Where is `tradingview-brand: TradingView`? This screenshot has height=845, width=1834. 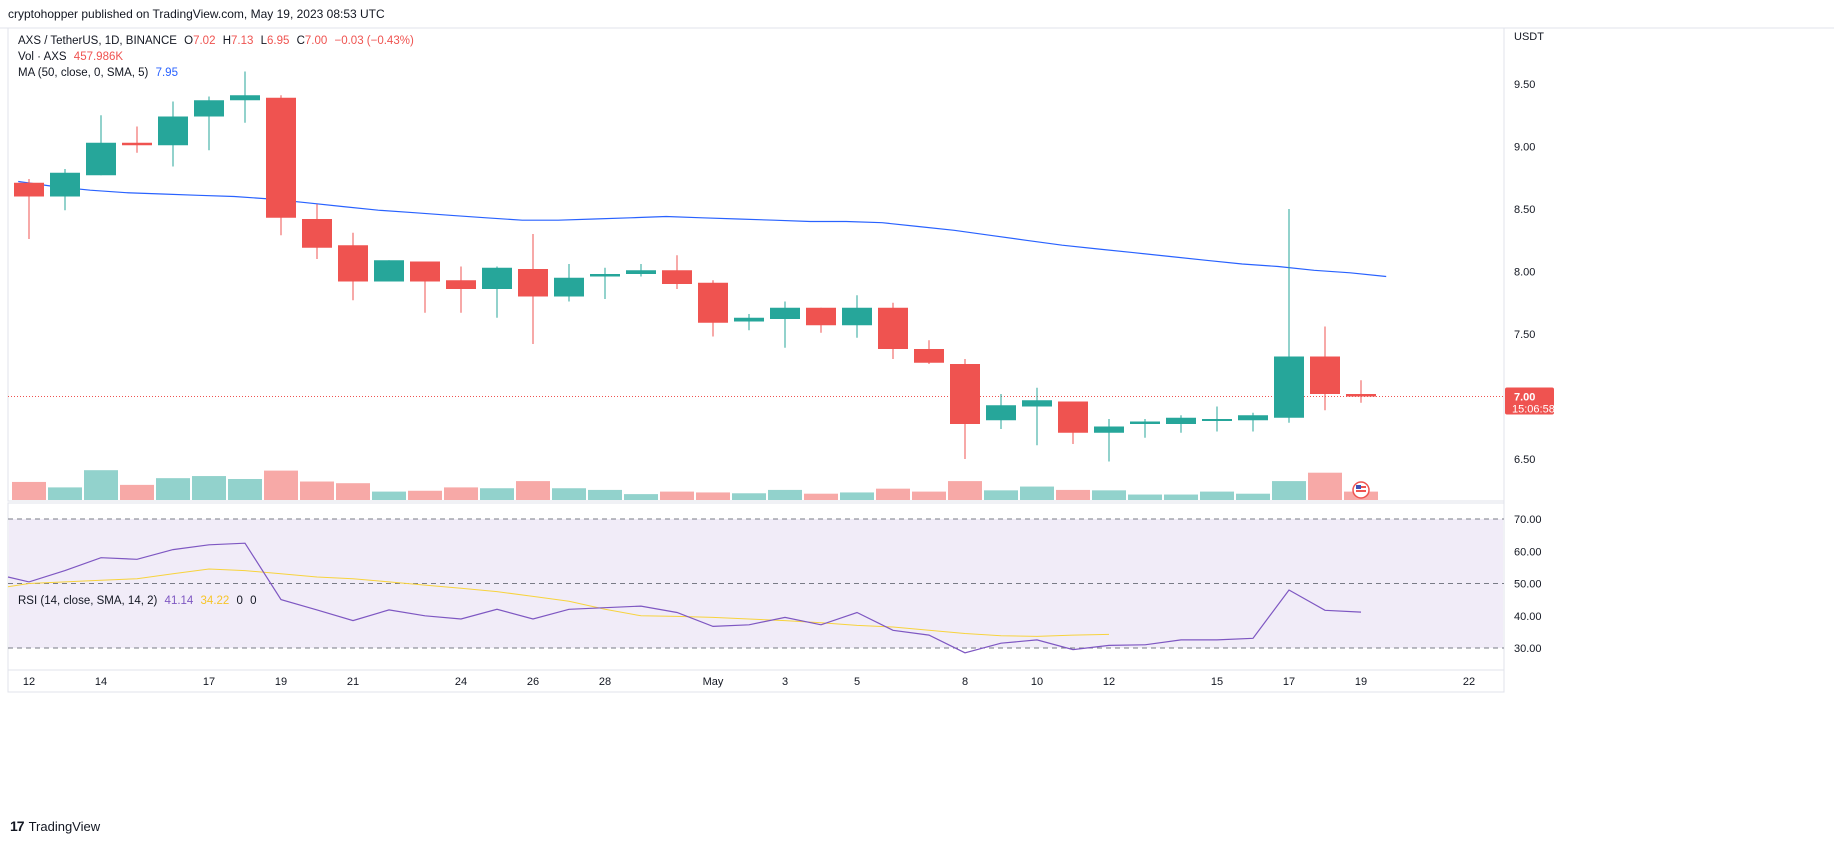 tradingview-brand: TradingView is located at coordinates (64, 826).